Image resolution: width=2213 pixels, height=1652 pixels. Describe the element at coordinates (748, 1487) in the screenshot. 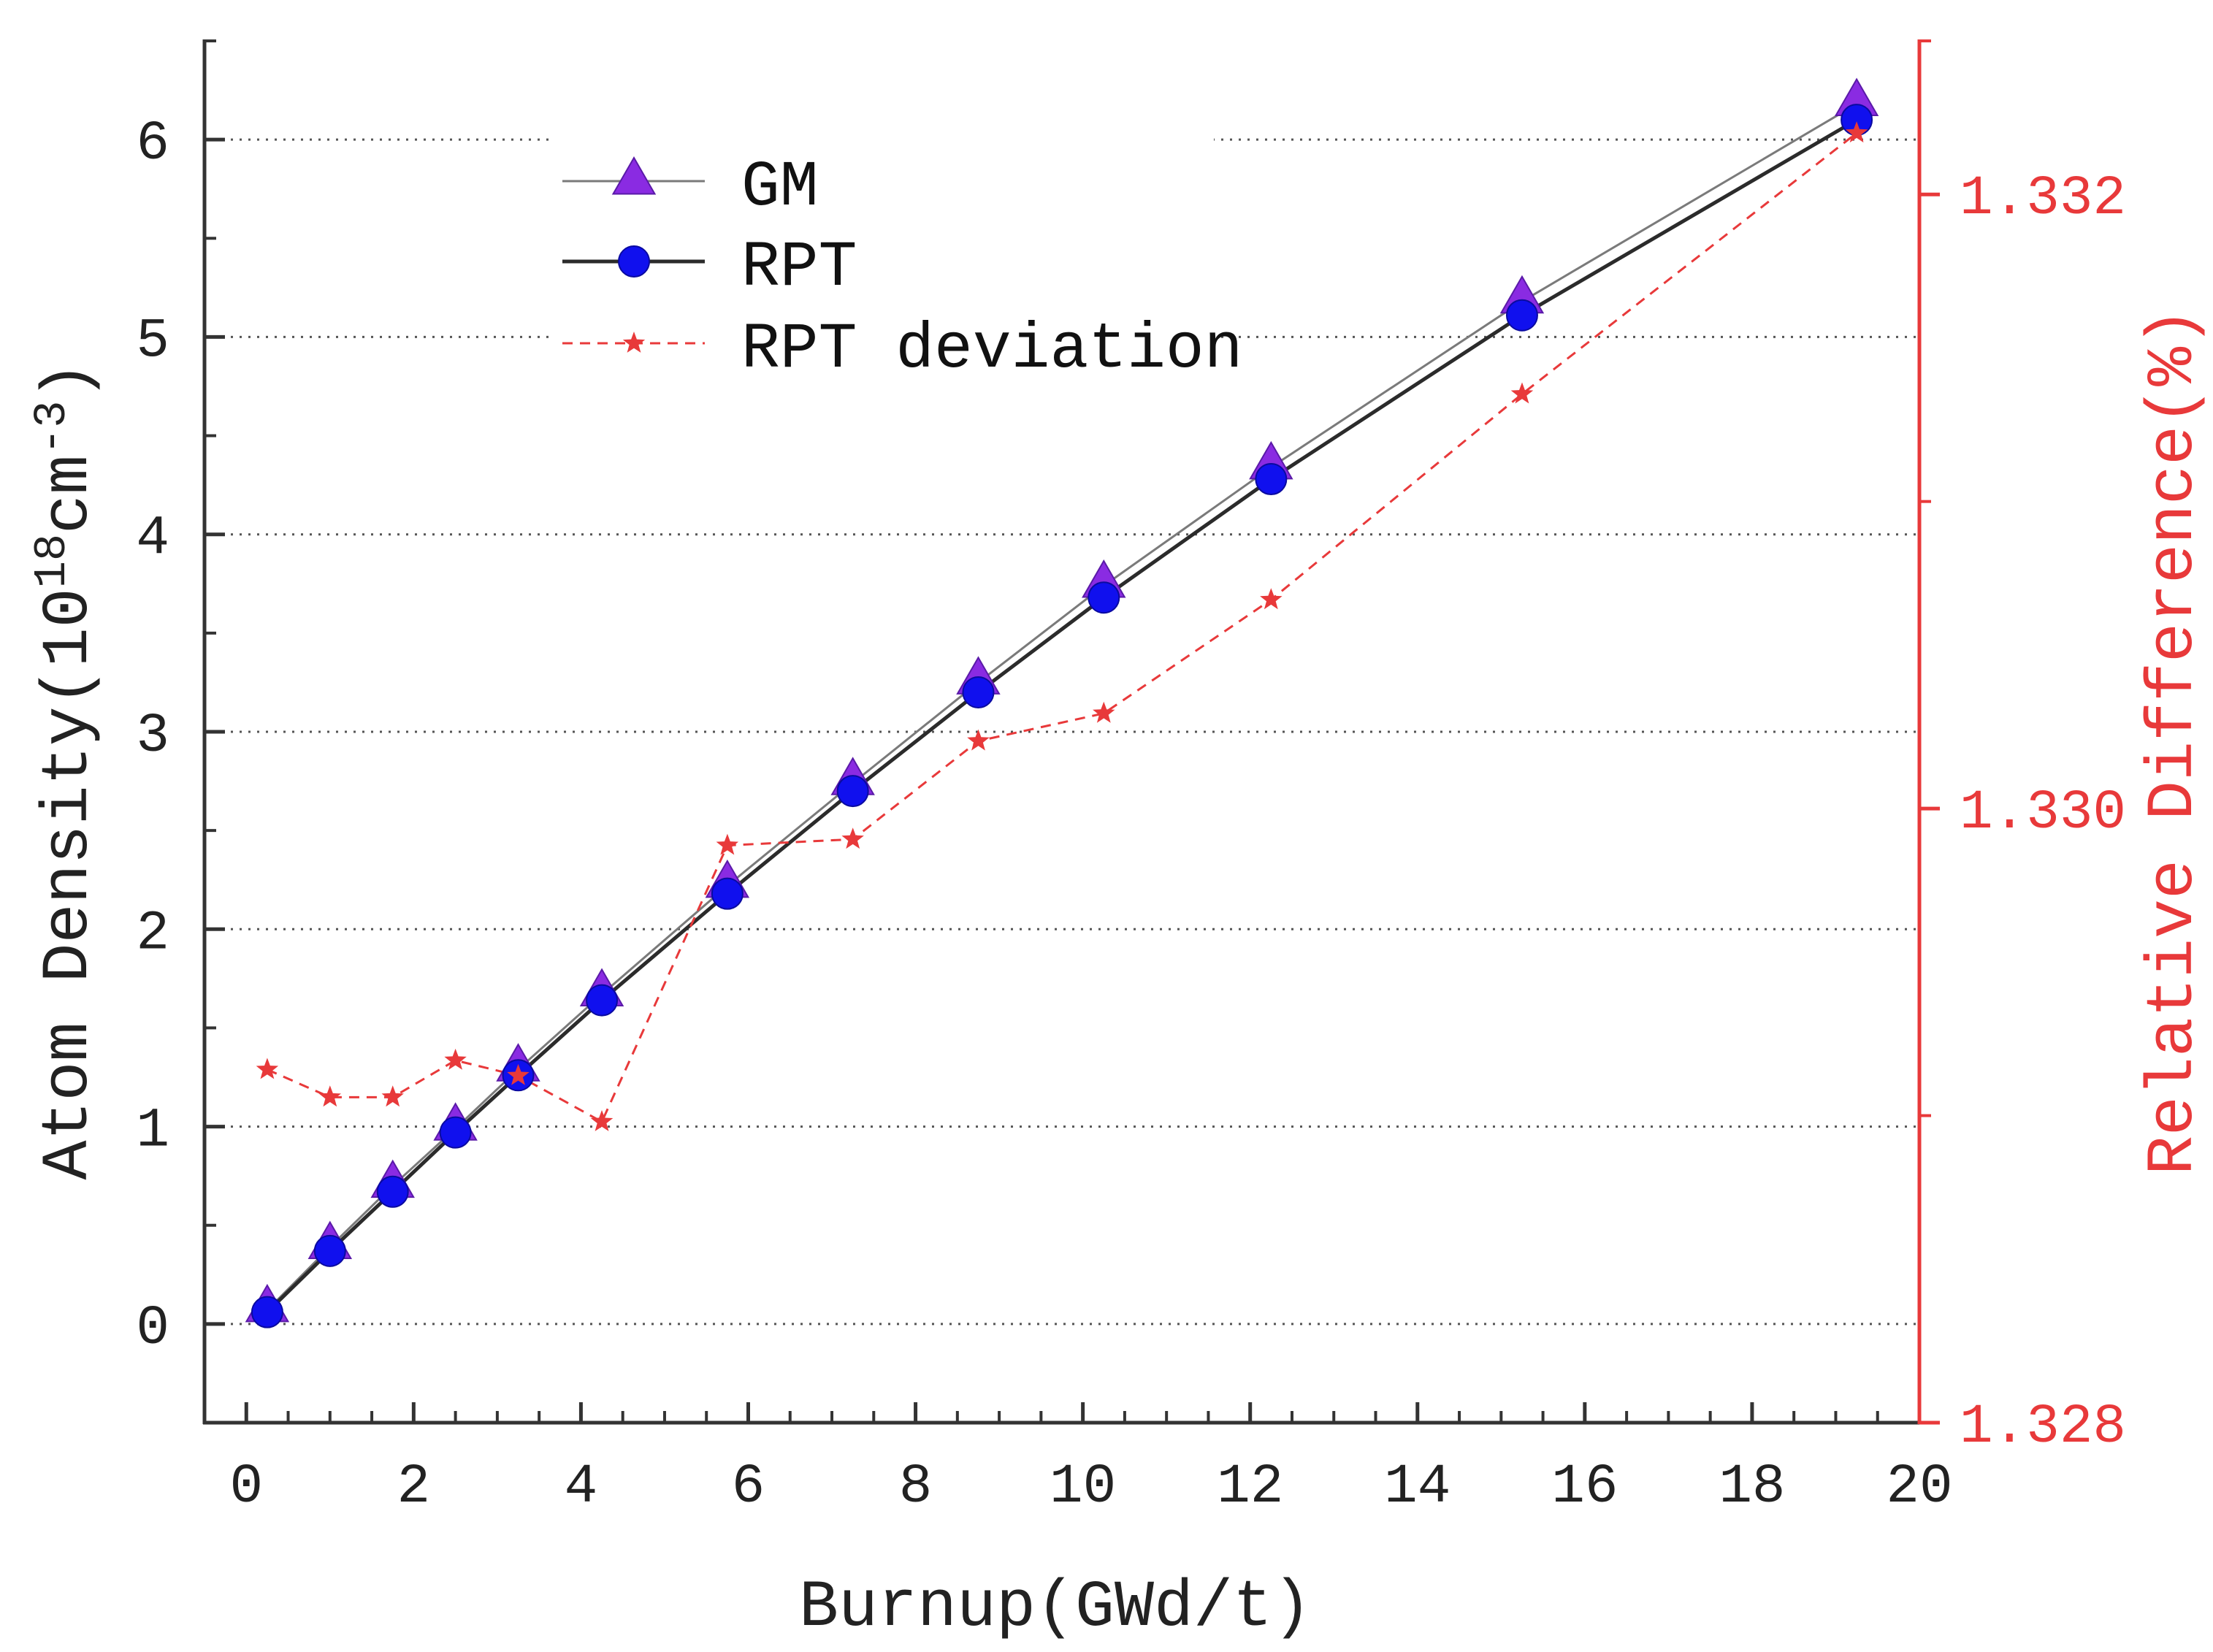

I see `x-tick-label-6: 6` at that location.